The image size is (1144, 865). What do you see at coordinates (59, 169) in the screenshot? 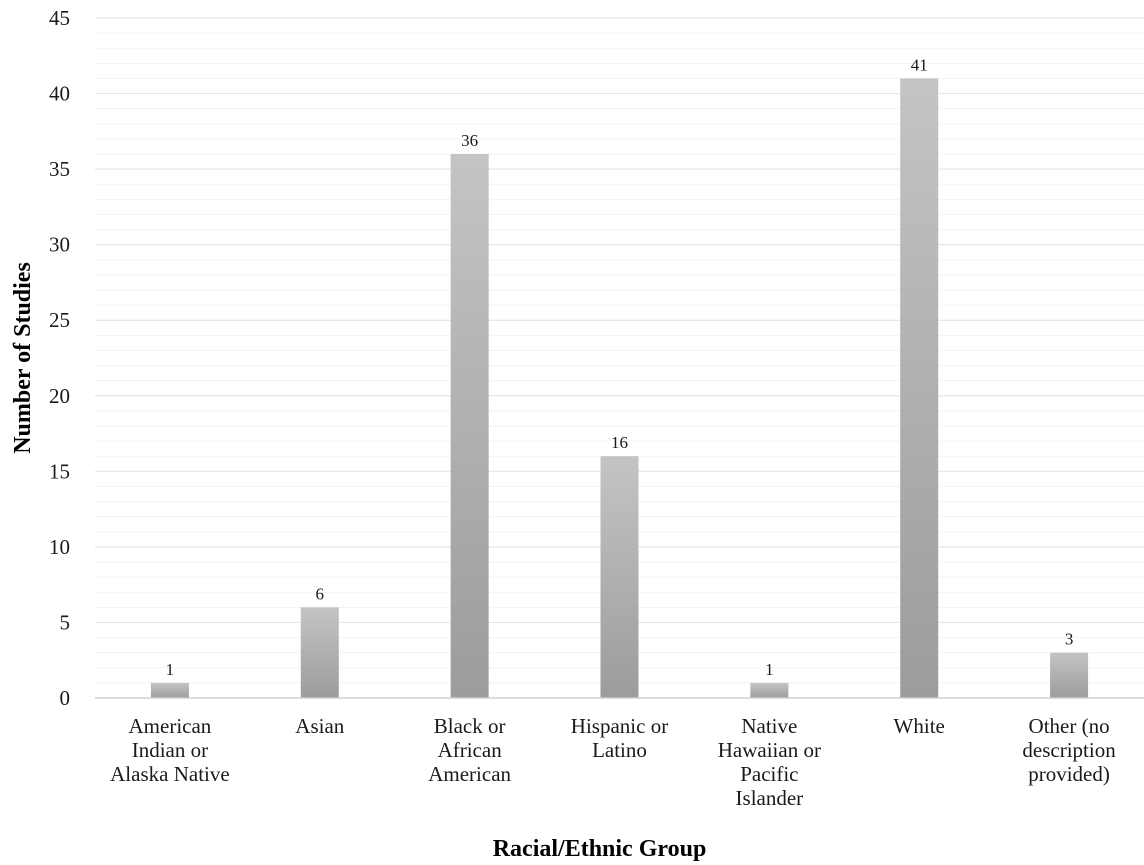
I see `y-tick-label: 35` at bounding box center [59, 169].